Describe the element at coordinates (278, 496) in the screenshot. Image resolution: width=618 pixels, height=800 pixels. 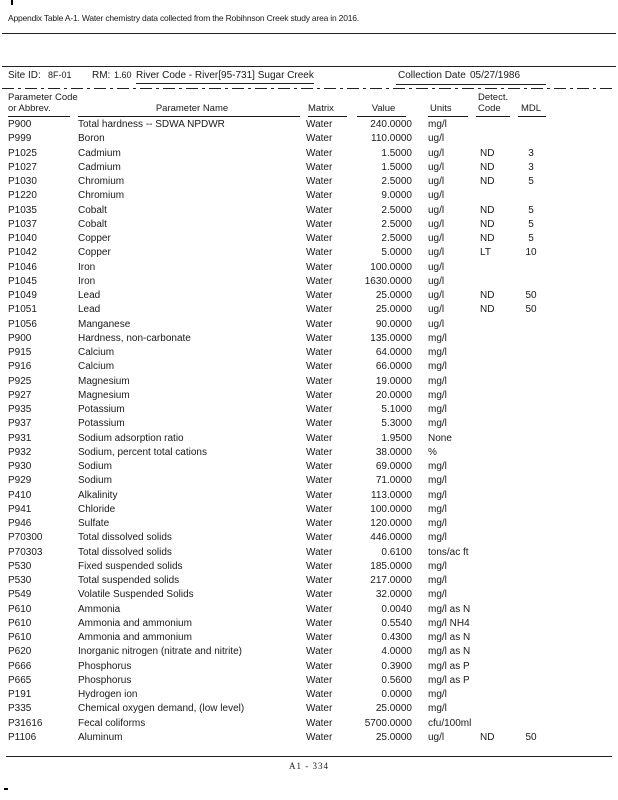
I see `table-row: P410 Alkalinity Water 113.0000 mg/l` at that location.